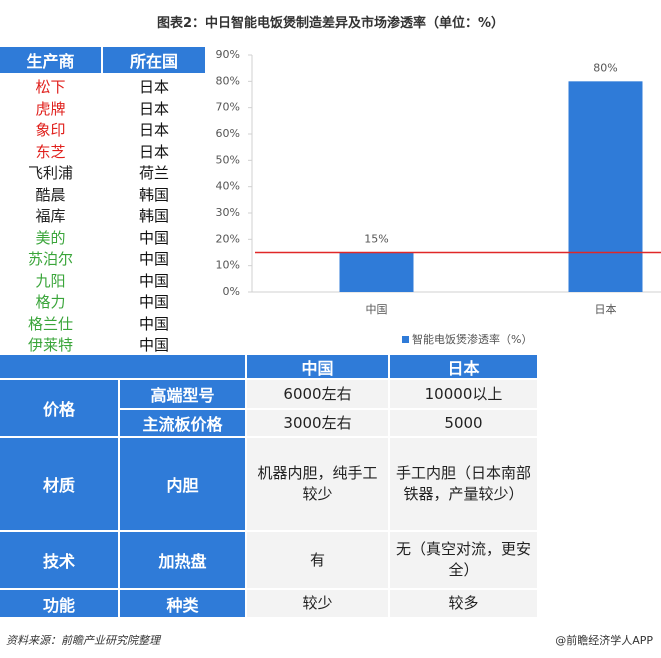  Describe the element at coordinates (463, 423) in the screenshot. I see `value-cell: 5000` at that location.